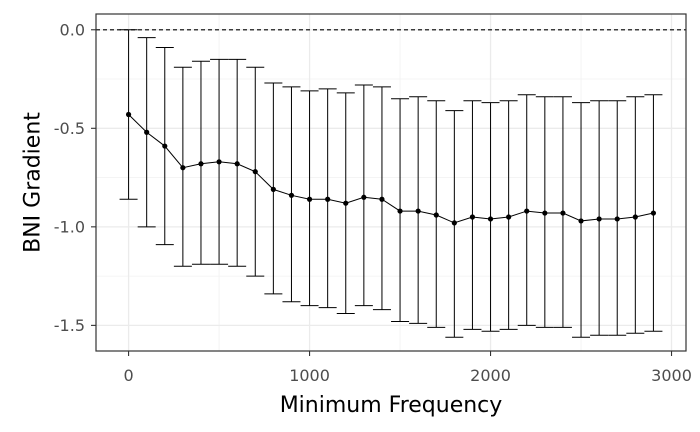  I want to click on y-tick-label: -1.5, so click(69, 325).